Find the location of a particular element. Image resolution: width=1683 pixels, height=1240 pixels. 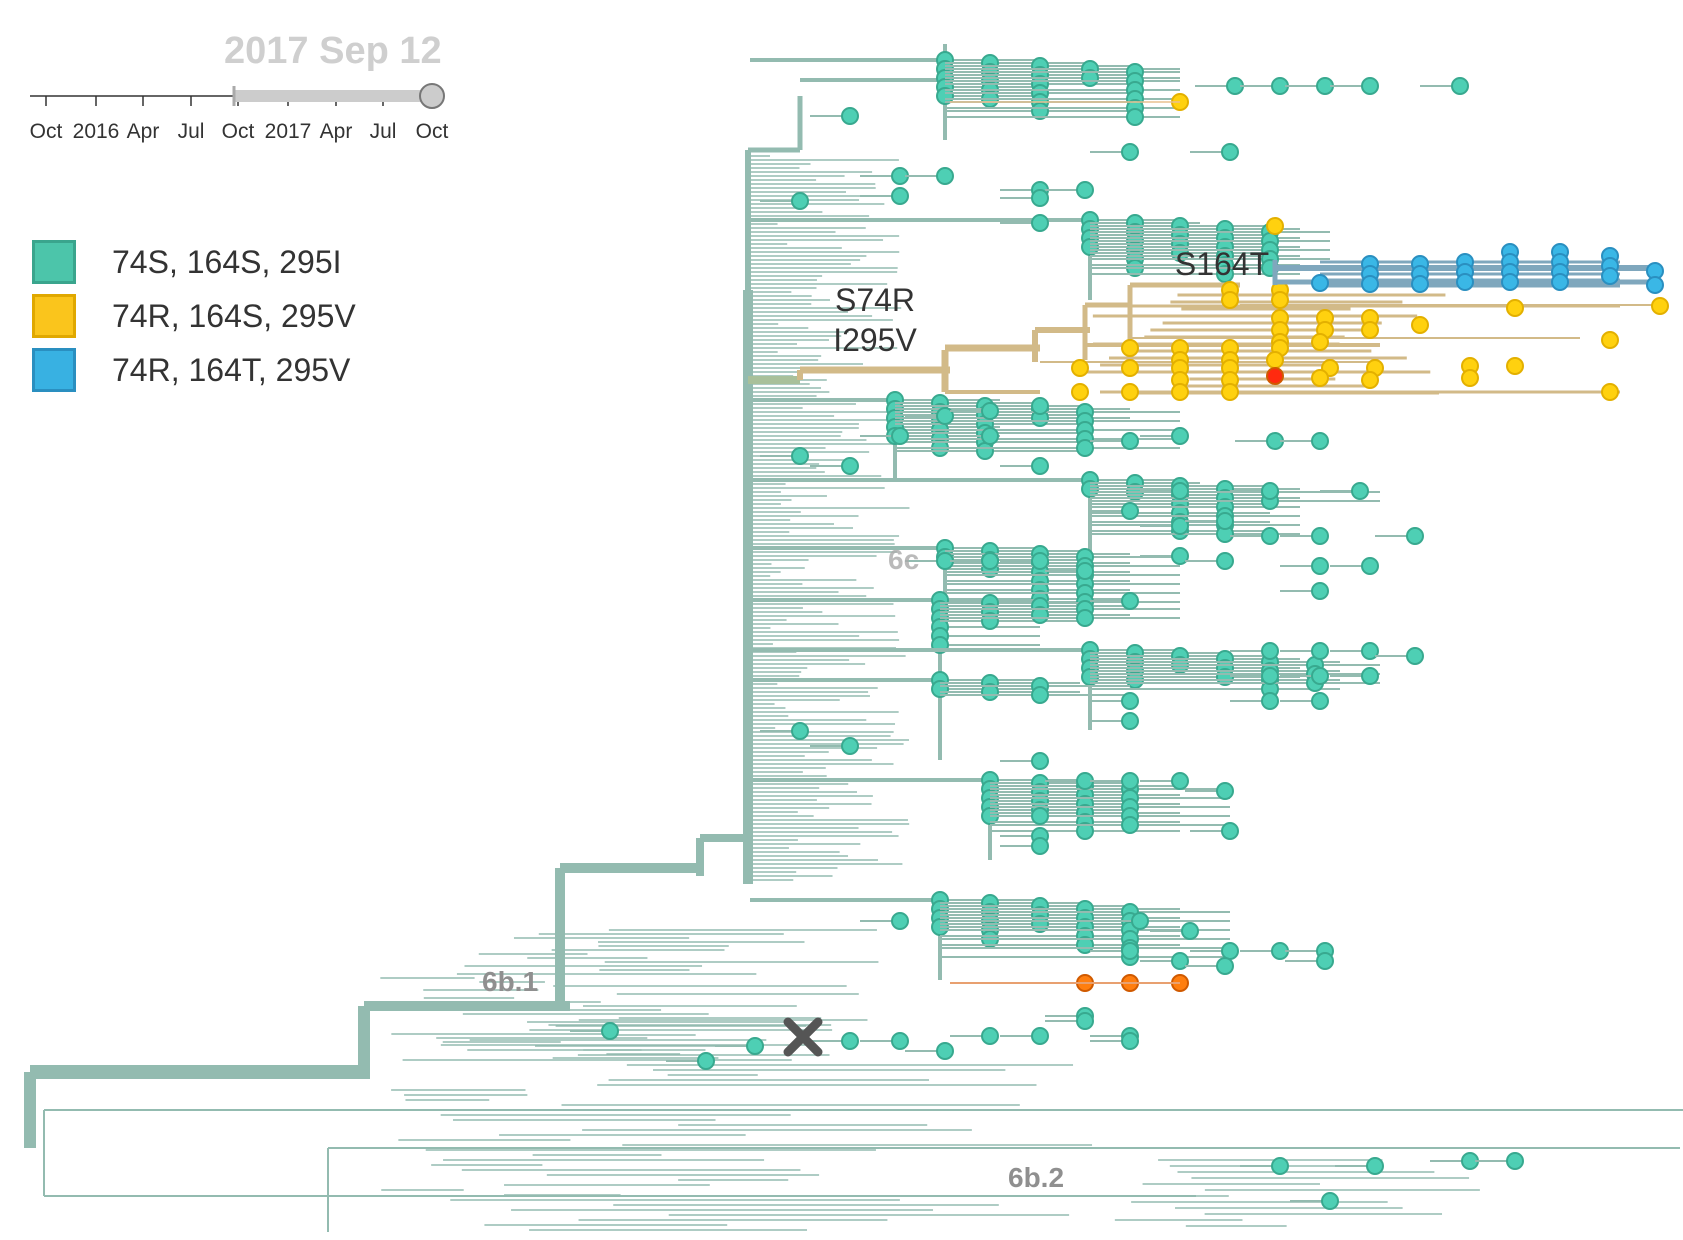

mutation-label-s74r: S74R is located at coordinates (875, 300).